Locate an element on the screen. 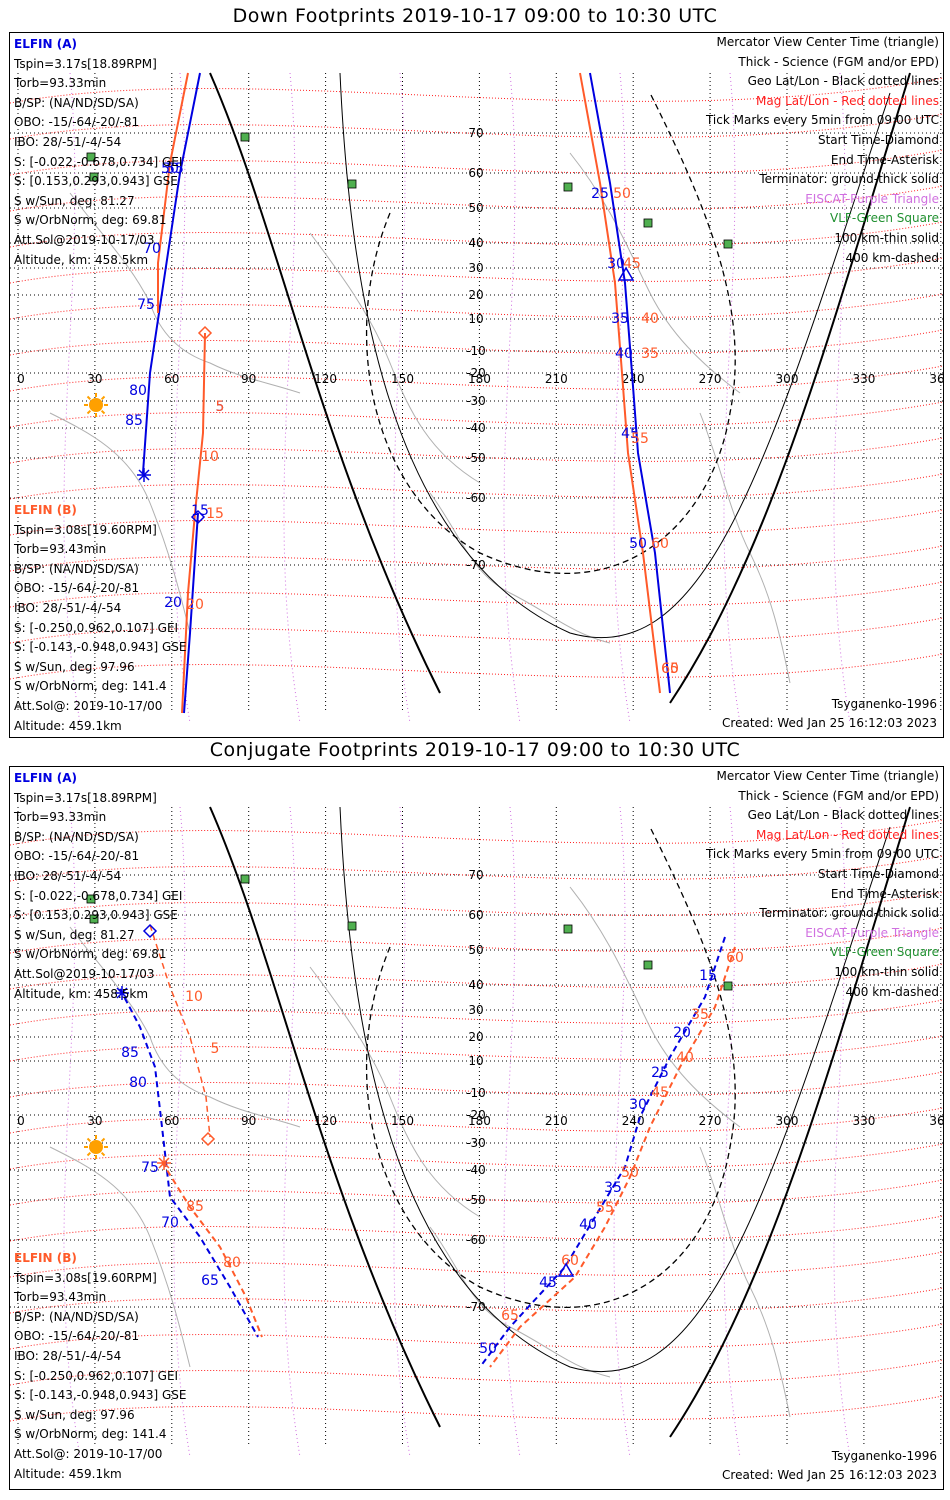 The height and width of the screenshot is (1500, 950). lat-label: 30 is located at coordinates (475, 1010).